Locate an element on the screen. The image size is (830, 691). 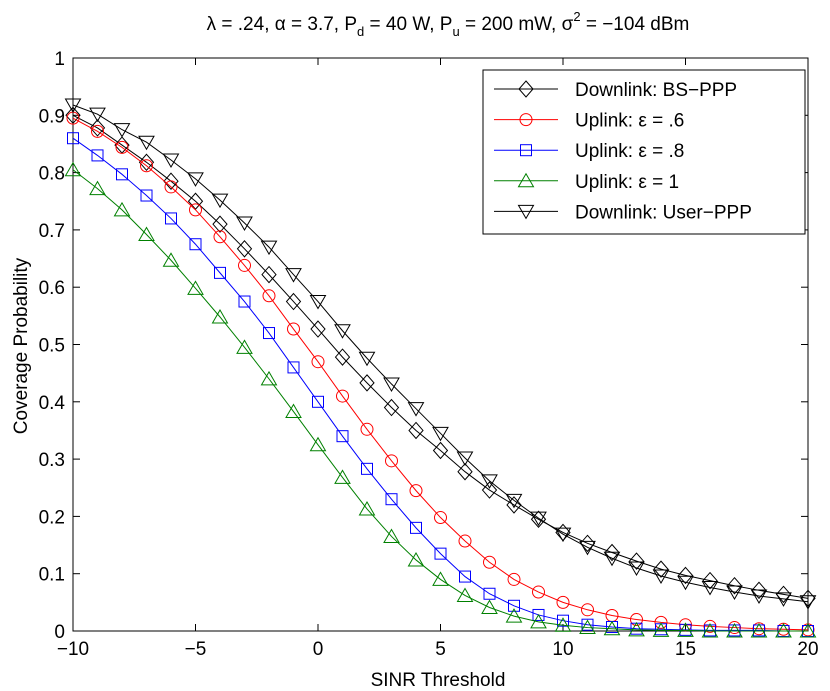
x-tick-label: −10 is located at coordinates (73, 649).